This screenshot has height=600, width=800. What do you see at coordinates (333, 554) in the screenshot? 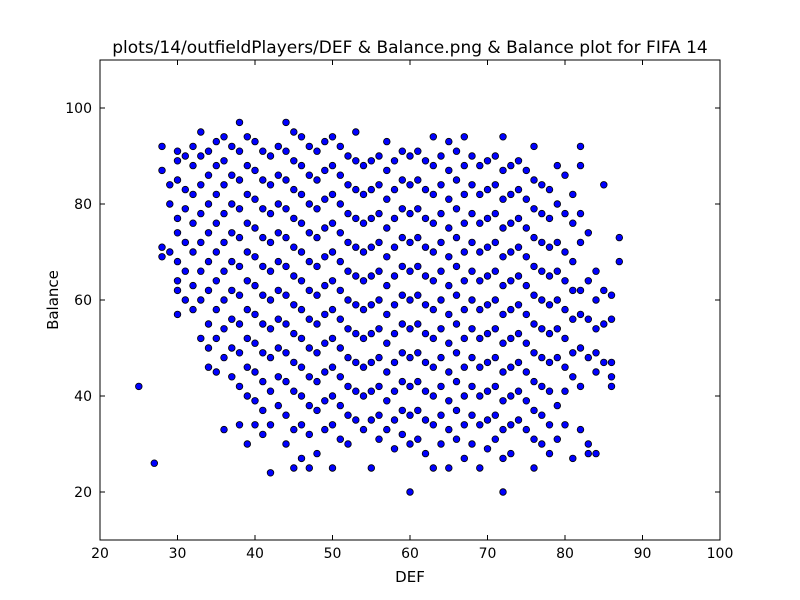
I see `x-tick-label: 50` at bounding box center [333, 554].